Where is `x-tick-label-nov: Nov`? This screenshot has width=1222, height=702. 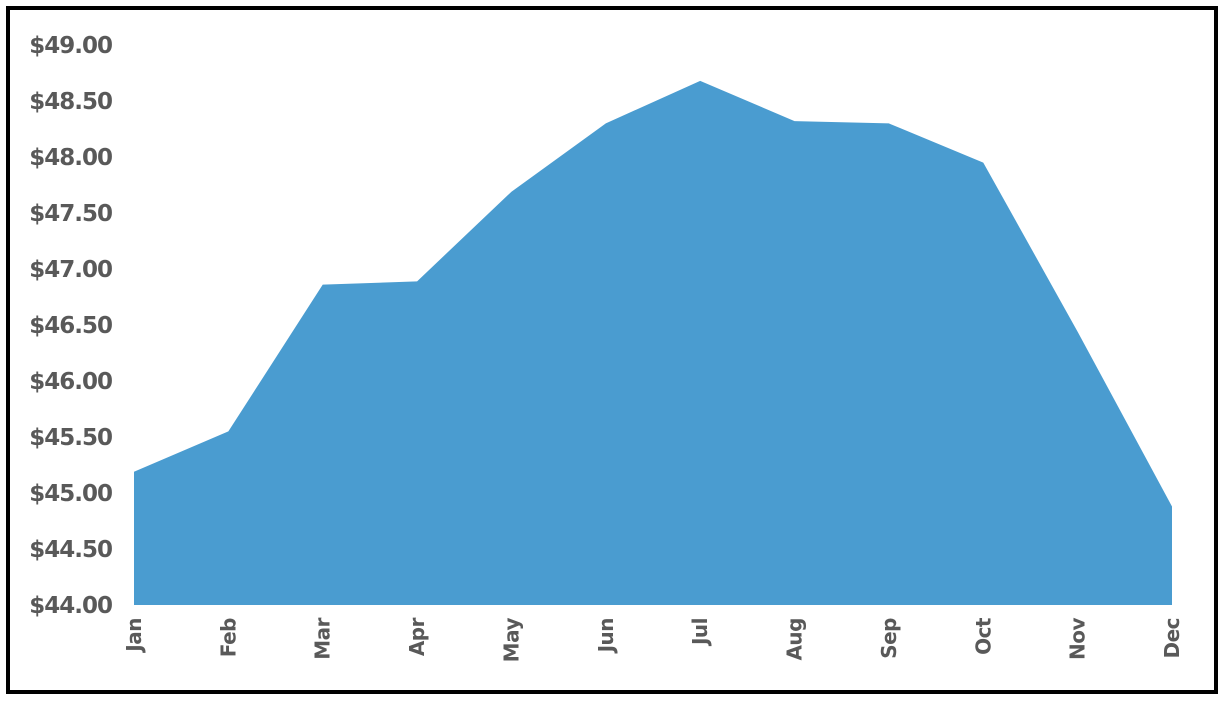 x-tick-label-nov: Nov is located at coordinates (1078, 639).